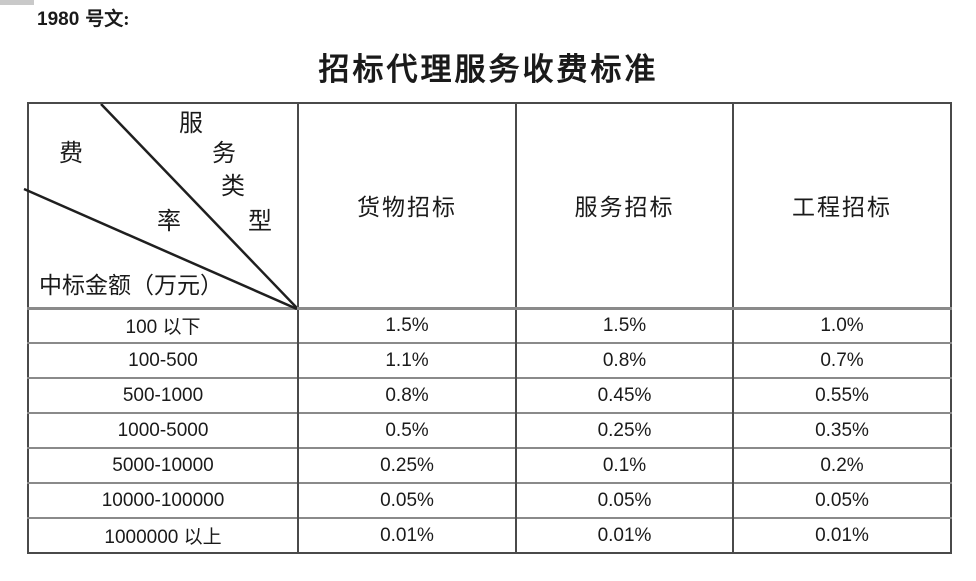 The image size is (976, 581). Describe the element at coordinates (406, 205) in the screenshot. I see `column-header-goods: 货物招标` at that location.